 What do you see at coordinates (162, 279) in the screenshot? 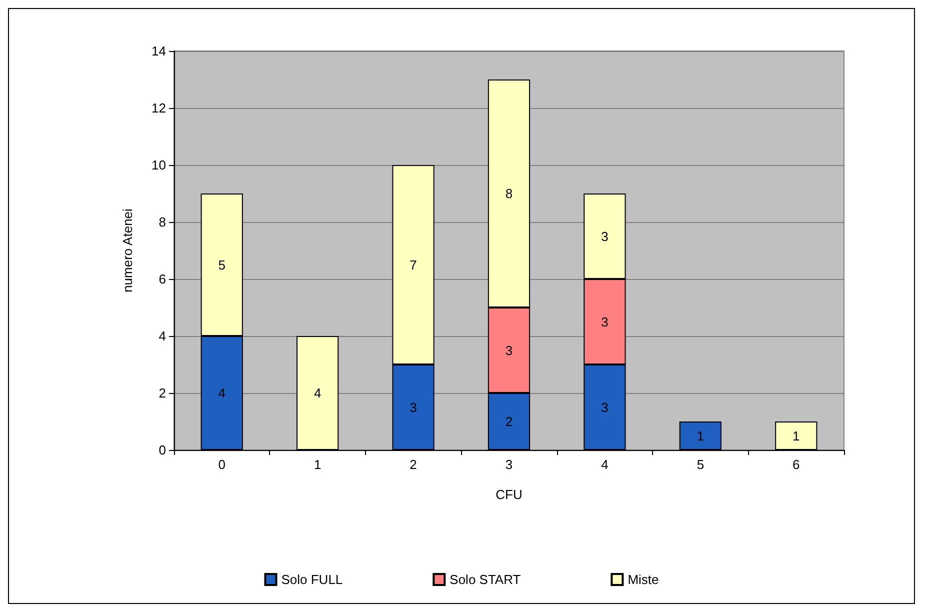
I see `y-tick-label: 6` at bounding box center [162, 279].